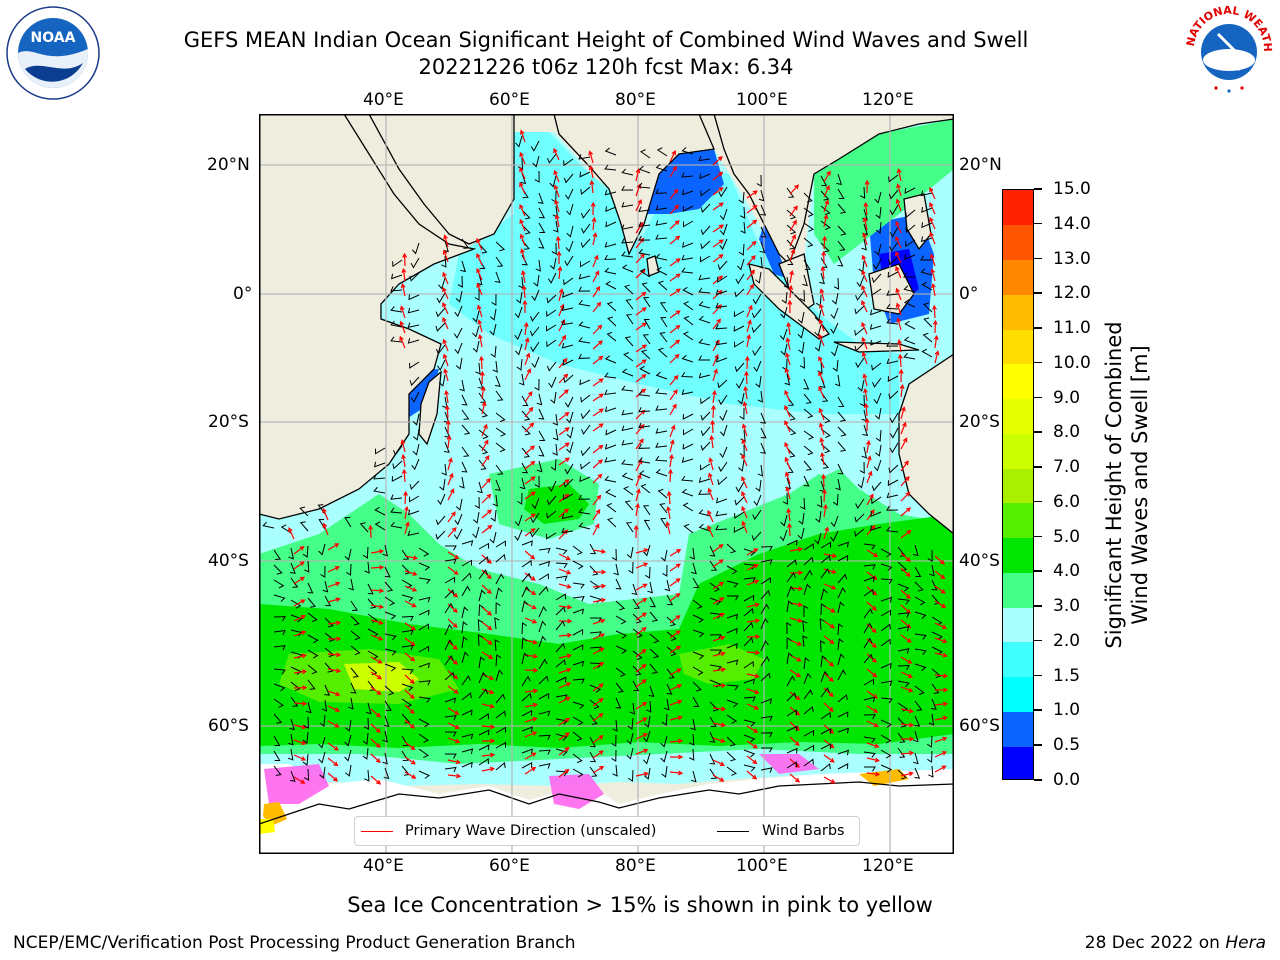 This screenshot has height=960, width=1280. Describe the element at coordinates (888, 866) in the screenshot. I see `lon-tick-bottom-120e: 120°E` at that location.